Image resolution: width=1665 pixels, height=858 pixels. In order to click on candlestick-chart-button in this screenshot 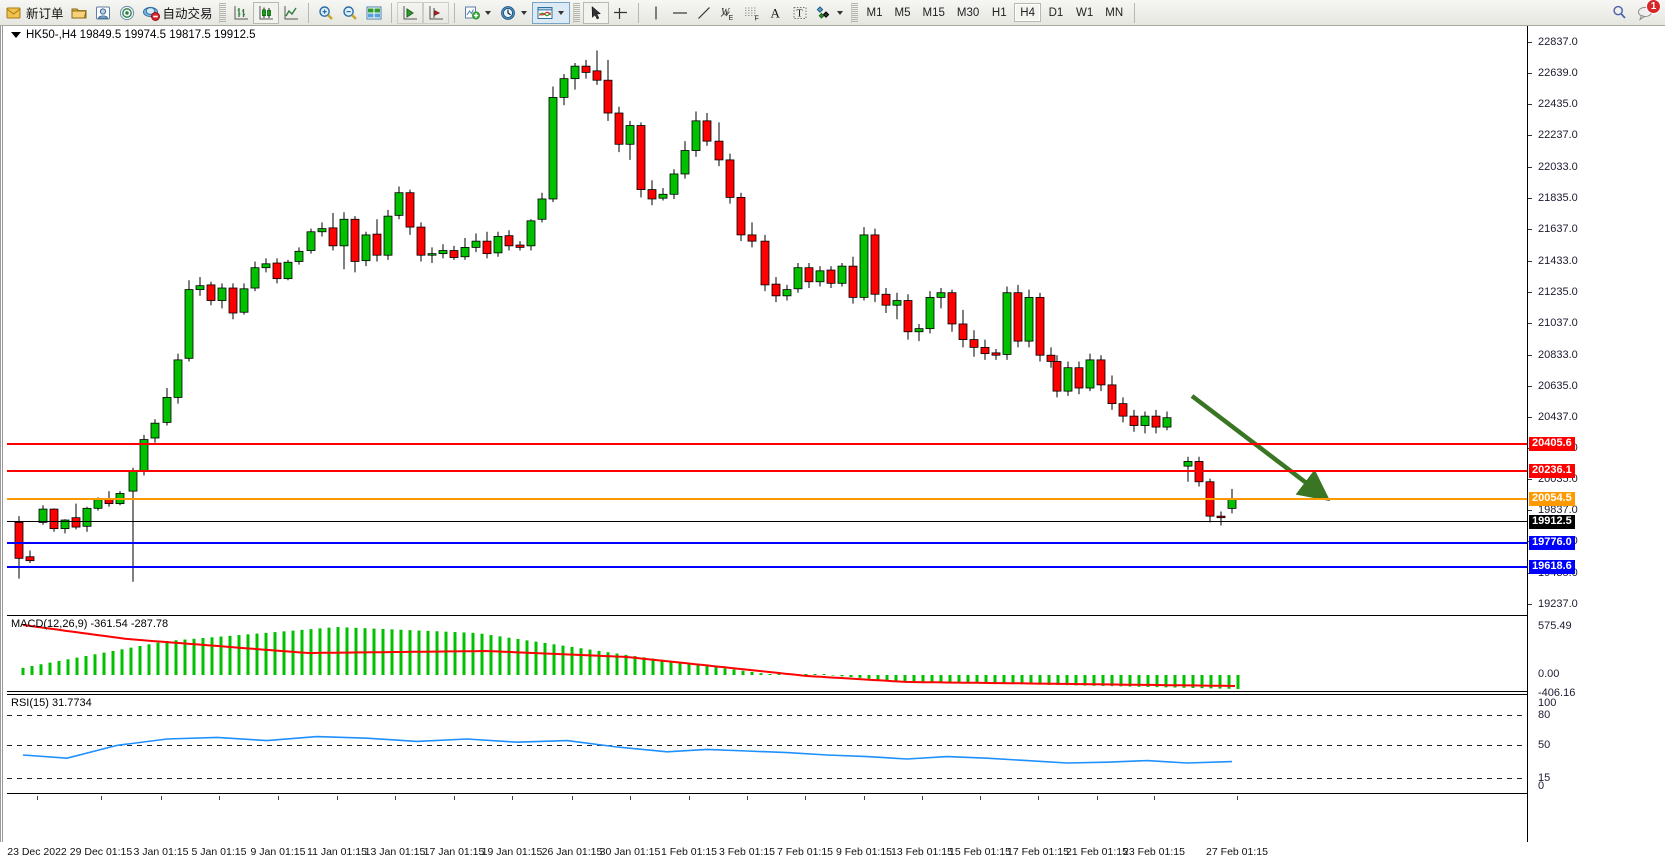, I will do `click(265, 12)`.